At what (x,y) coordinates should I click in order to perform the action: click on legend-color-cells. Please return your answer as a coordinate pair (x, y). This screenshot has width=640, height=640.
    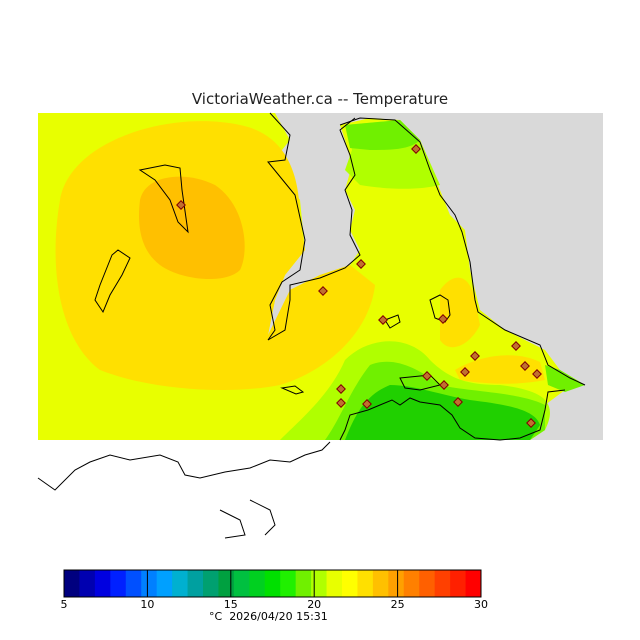
    Looking at the image, I should click on (272, 583).